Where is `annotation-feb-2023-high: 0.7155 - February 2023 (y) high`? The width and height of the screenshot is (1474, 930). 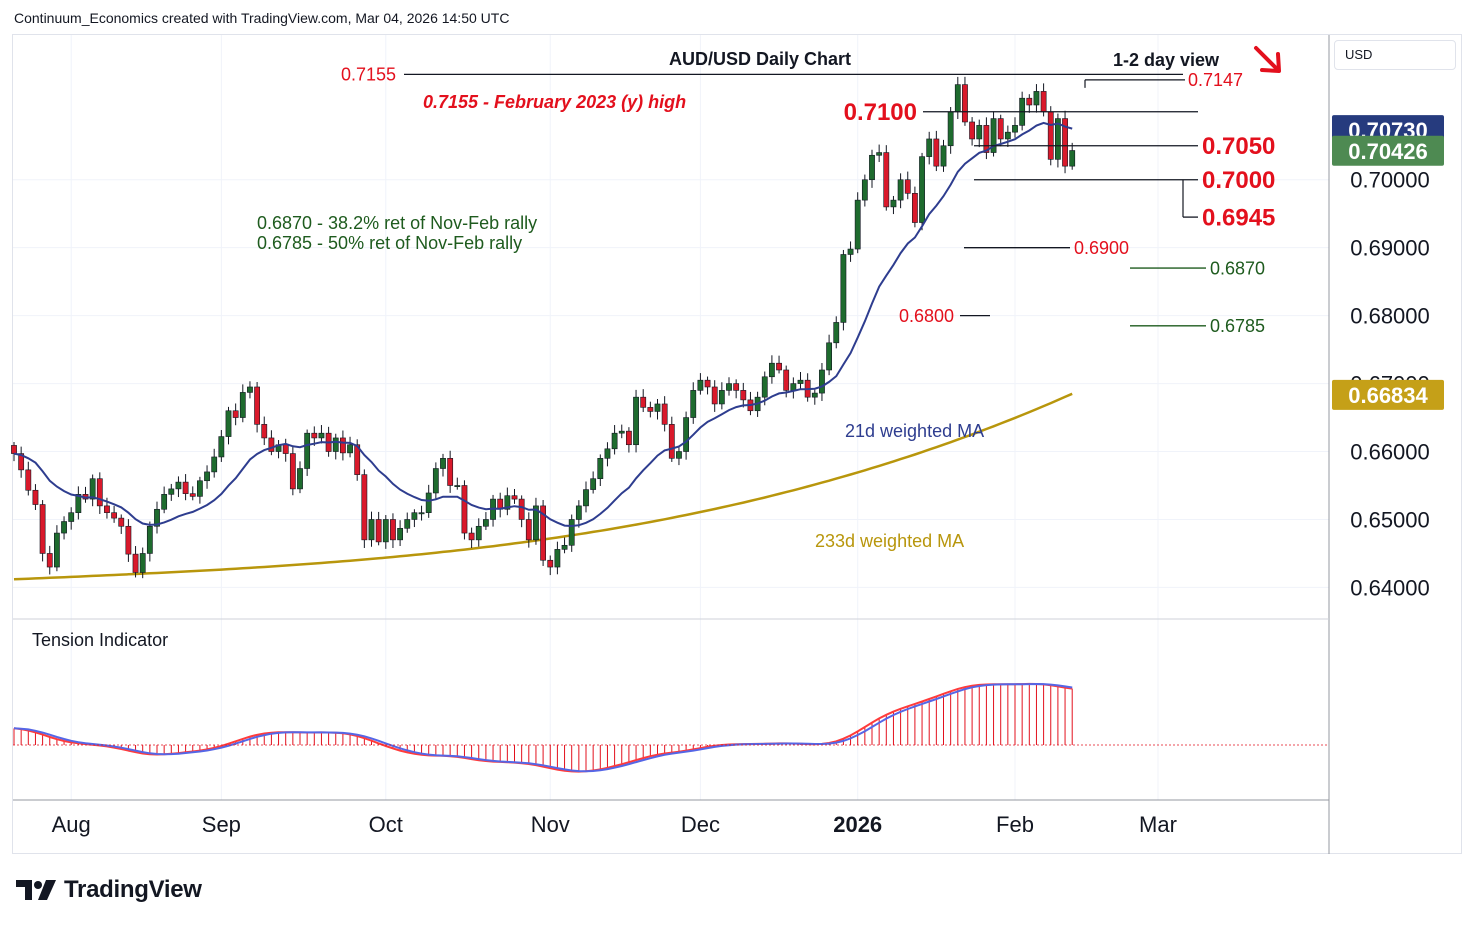
annotation-feb-2023-high: 0.7155 - February 2023 (y) high is located at coordinates (554, 102).